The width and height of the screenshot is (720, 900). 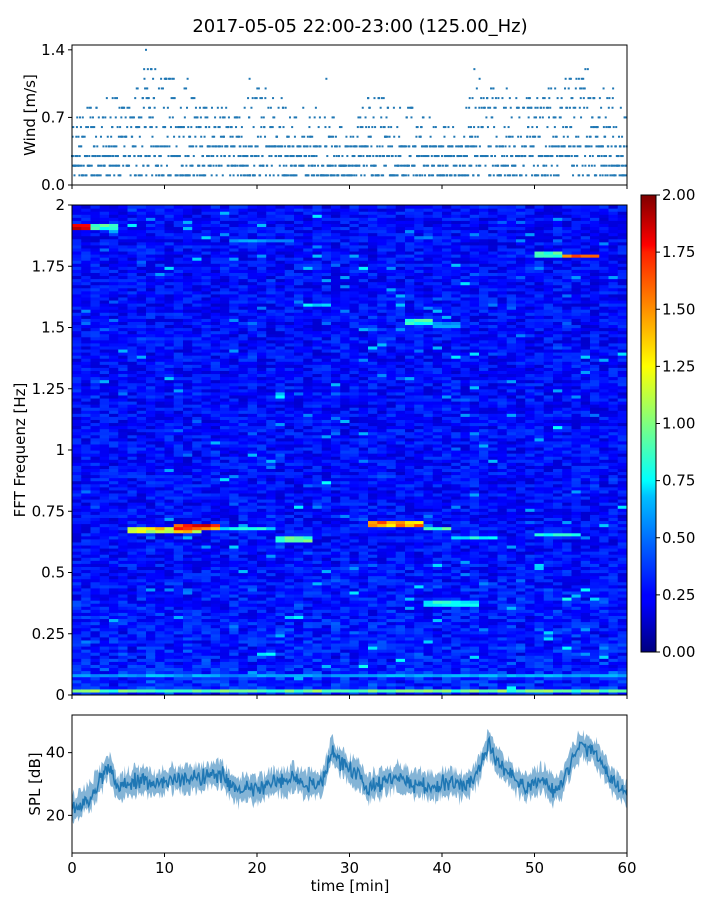 I want to click on wind-y-tick-label: 0.0, so click(x=53, y=185).